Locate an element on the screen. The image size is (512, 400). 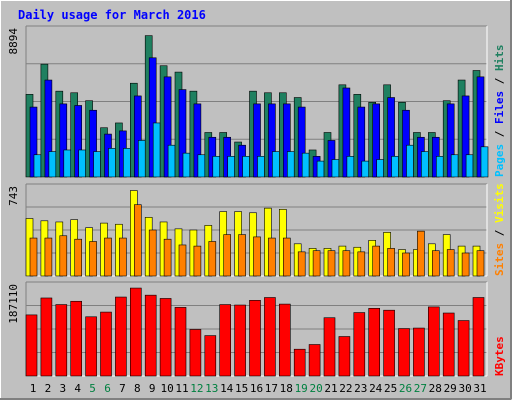
x-label-day-19: 19 is located at coordinates (301, 388).